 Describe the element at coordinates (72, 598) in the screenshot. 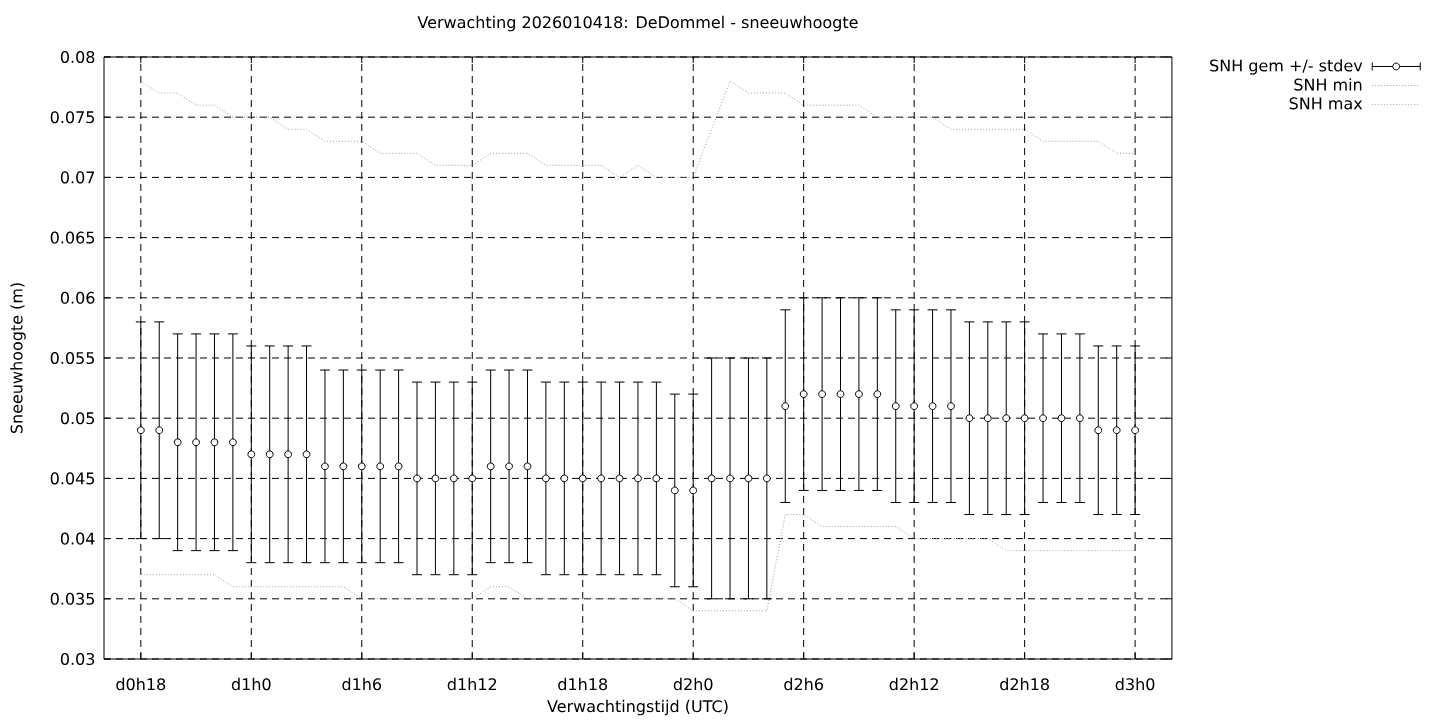

I see `y-tick-label: 0.035` at that location.